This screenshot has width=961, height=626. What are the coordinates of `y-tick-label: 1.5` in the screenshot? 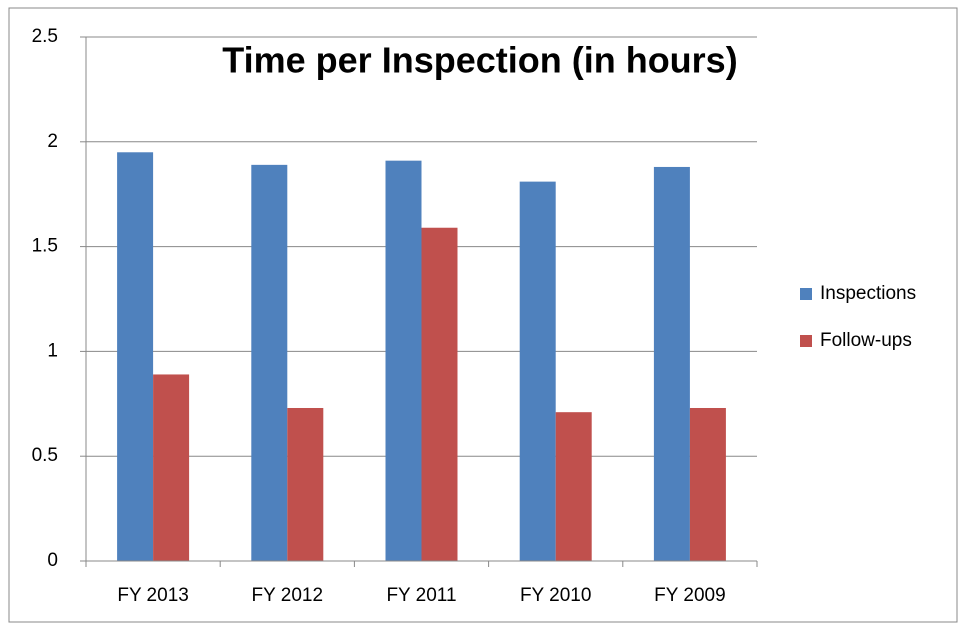 It's located at (45, 246).